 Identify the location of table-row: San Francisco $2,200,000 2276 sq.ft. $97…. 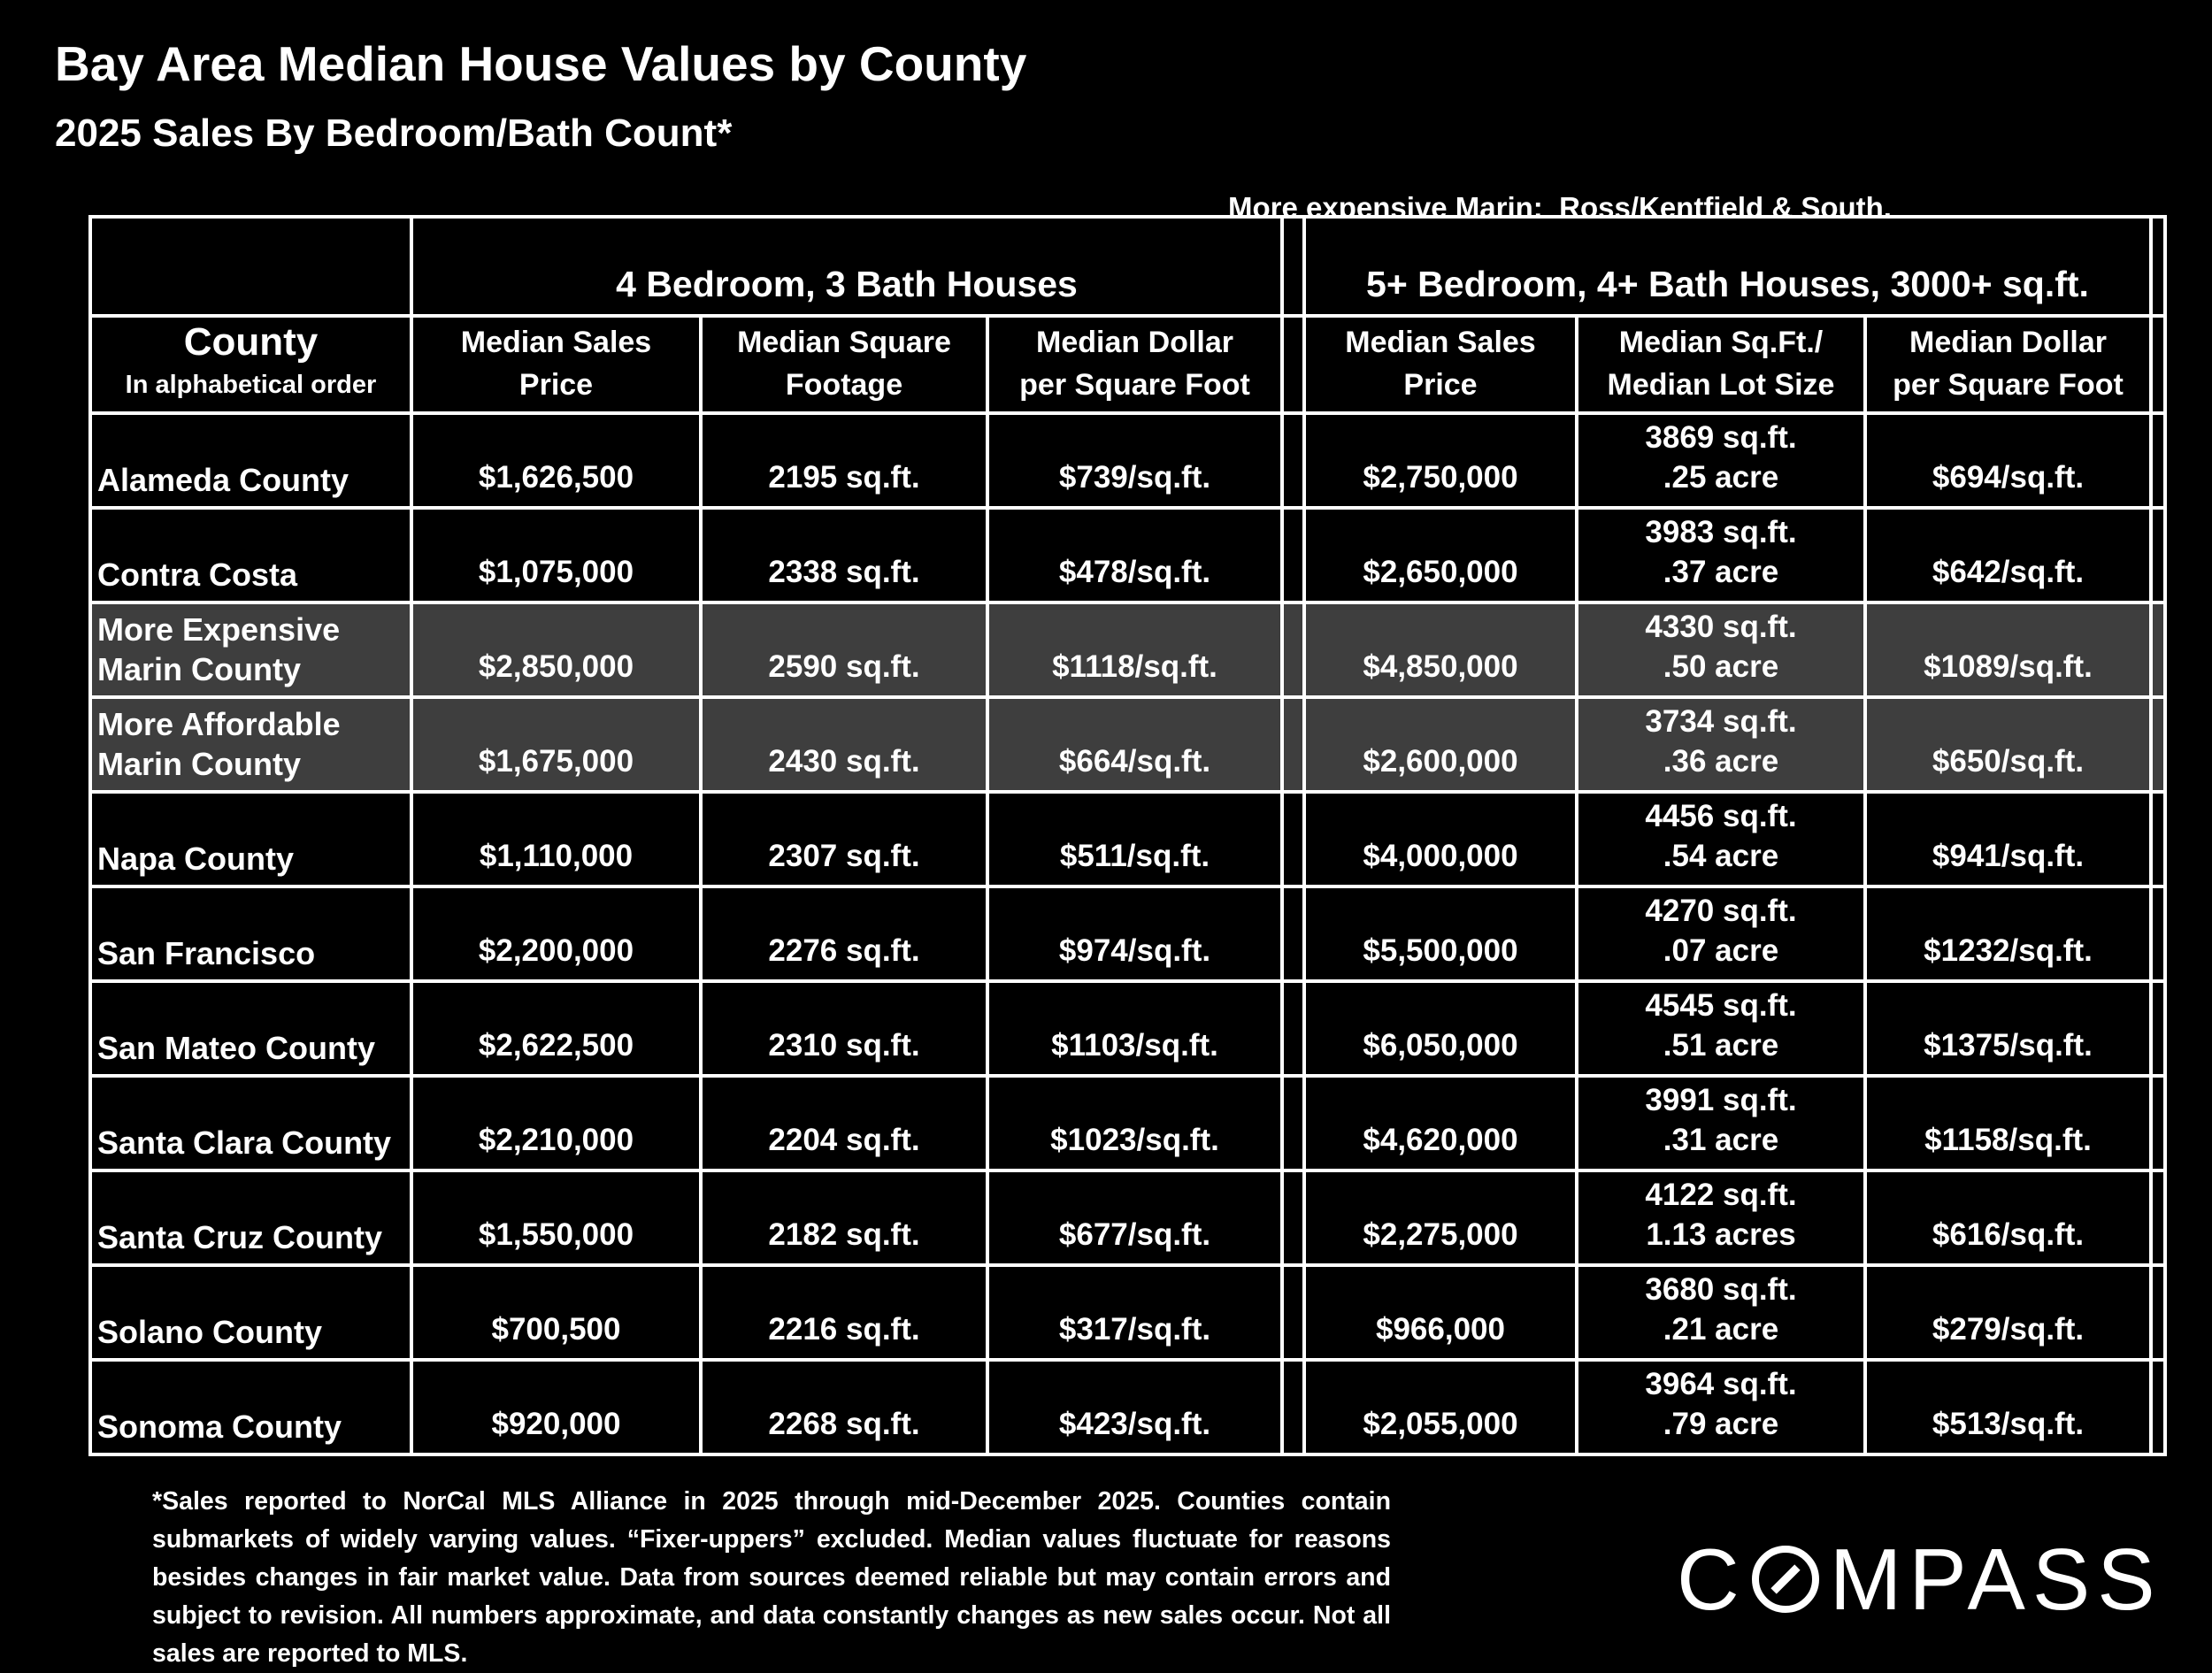
(1128, 934).